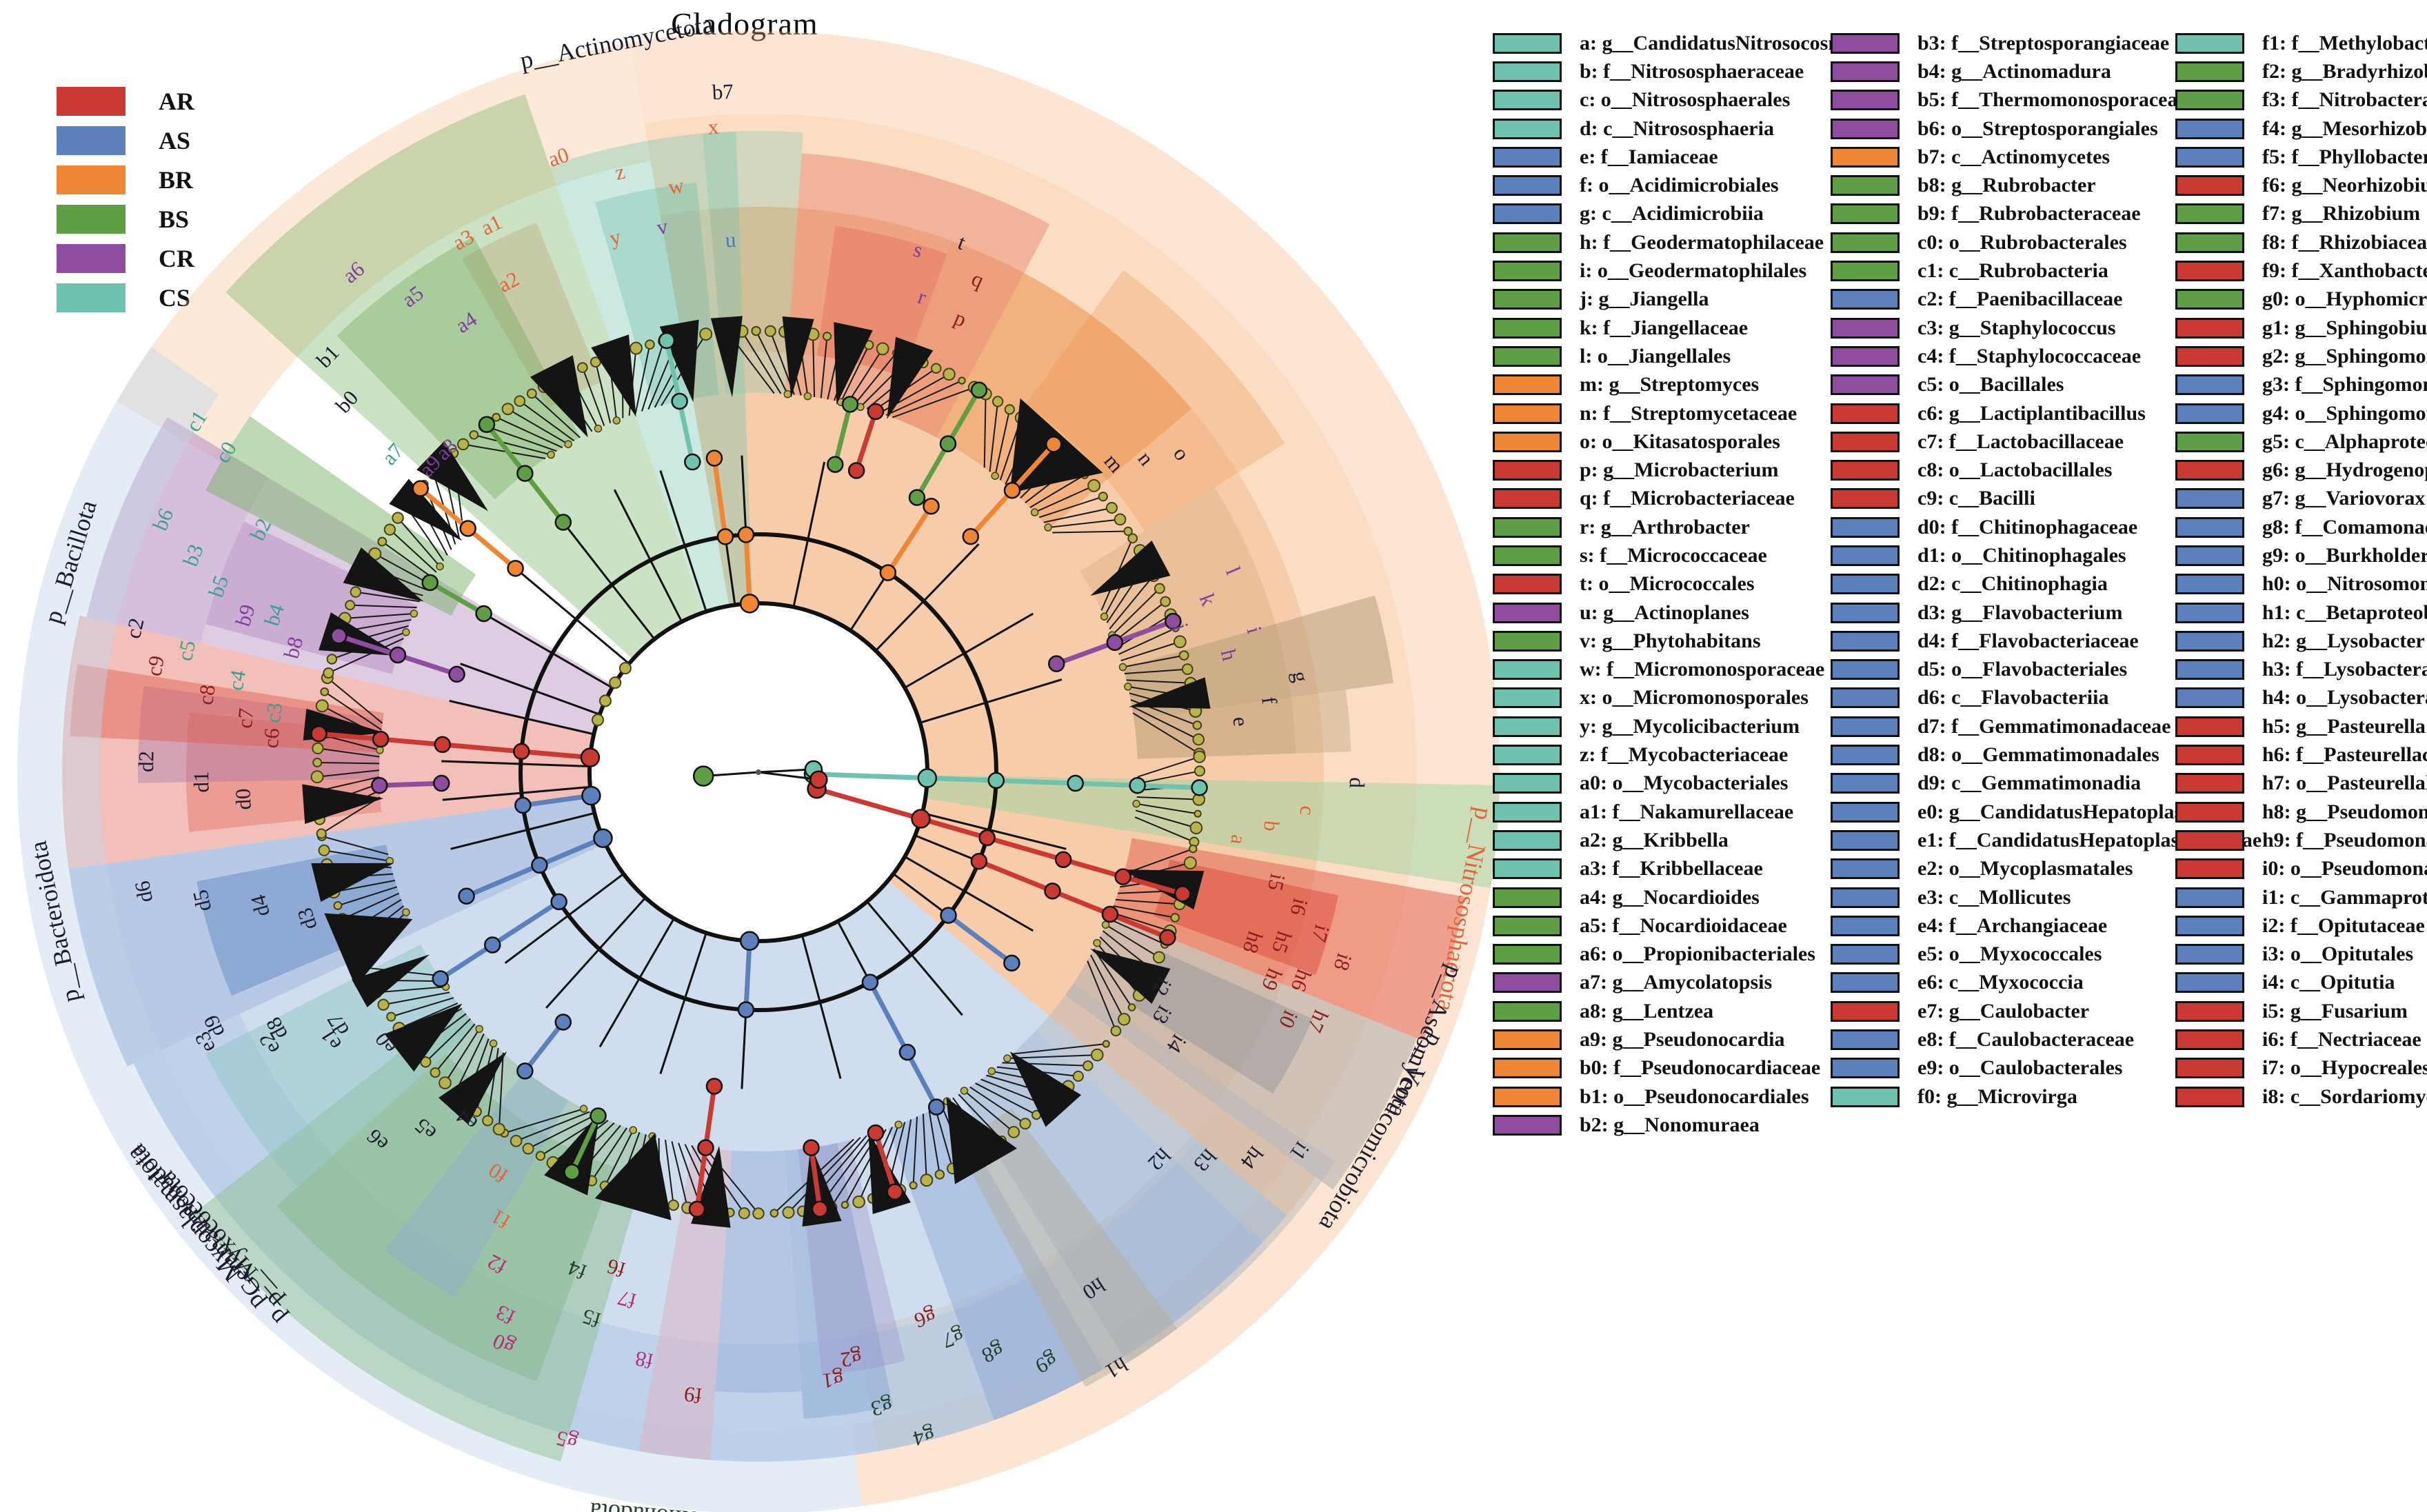 The width and height of the screenshot is (2427, 1512). What do you see at coordinates (1684, 755) in the screenshot?
I see `taxa-label: z: f__Mycobacteriaceae` at bounding box center [1684, 755].